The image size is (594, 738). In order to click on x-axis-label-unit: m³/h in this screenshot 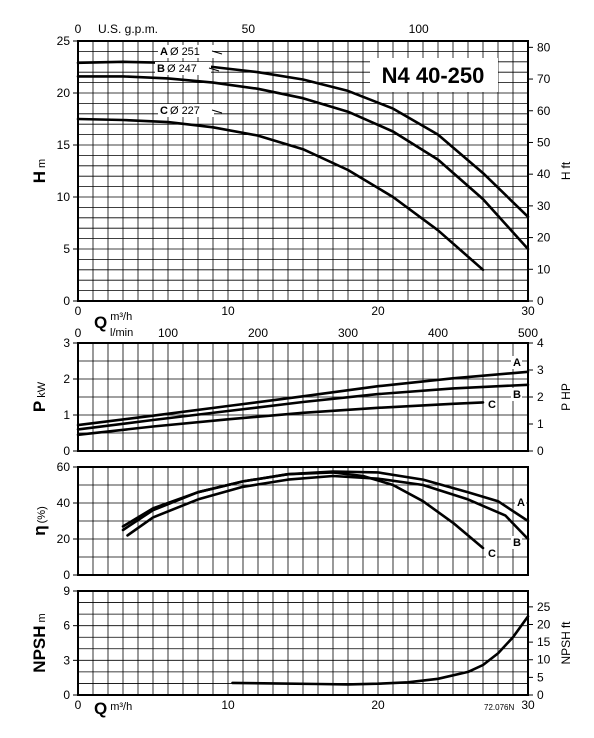, I will do `click(121, 317)`.